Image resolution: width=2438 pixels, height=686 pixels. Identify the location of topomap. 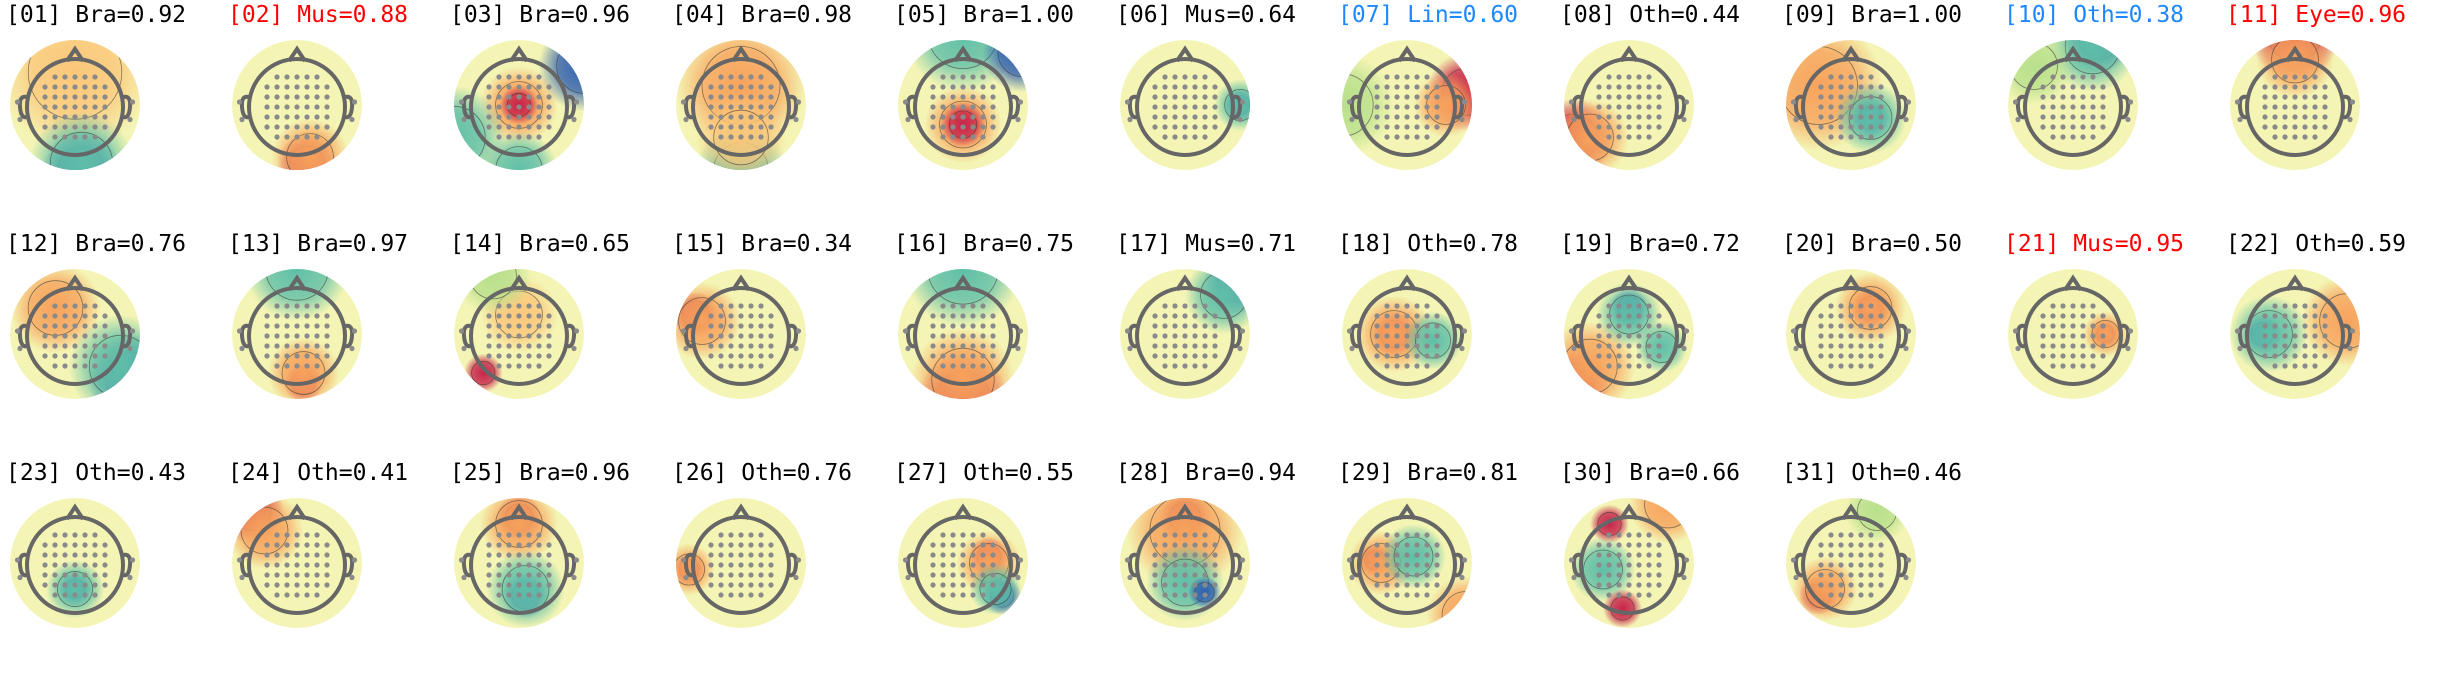
(1185, 105).